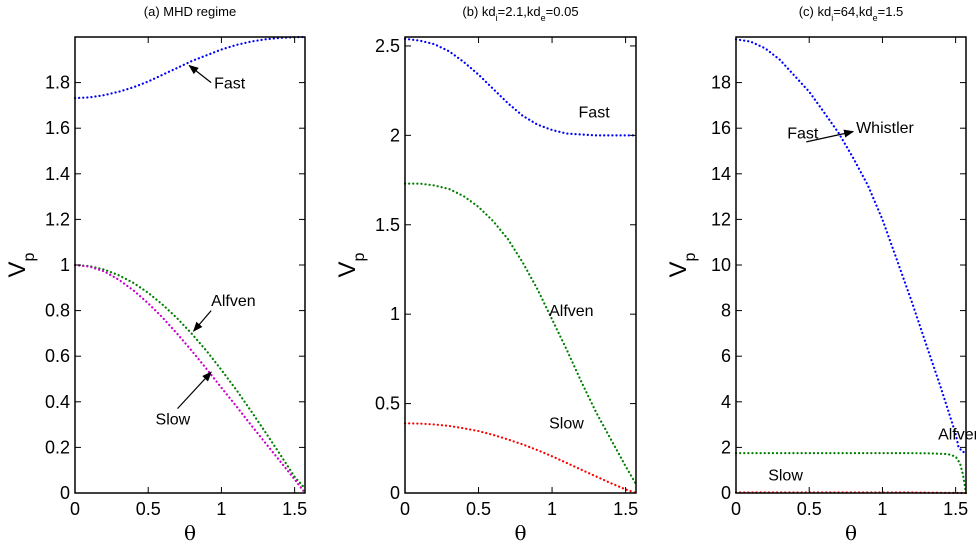 The height and width of the screenshot is (547, 976). What do you see at coordinates (815, 11) in the screenshot?
I see `chart-title-part: (c) kd` at bounding box center [815, 11].